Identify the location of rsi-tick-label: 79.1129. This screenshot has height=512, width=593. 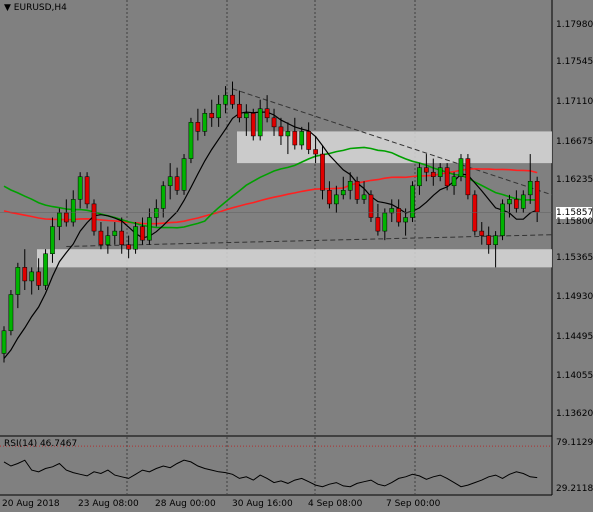
(574, 443).